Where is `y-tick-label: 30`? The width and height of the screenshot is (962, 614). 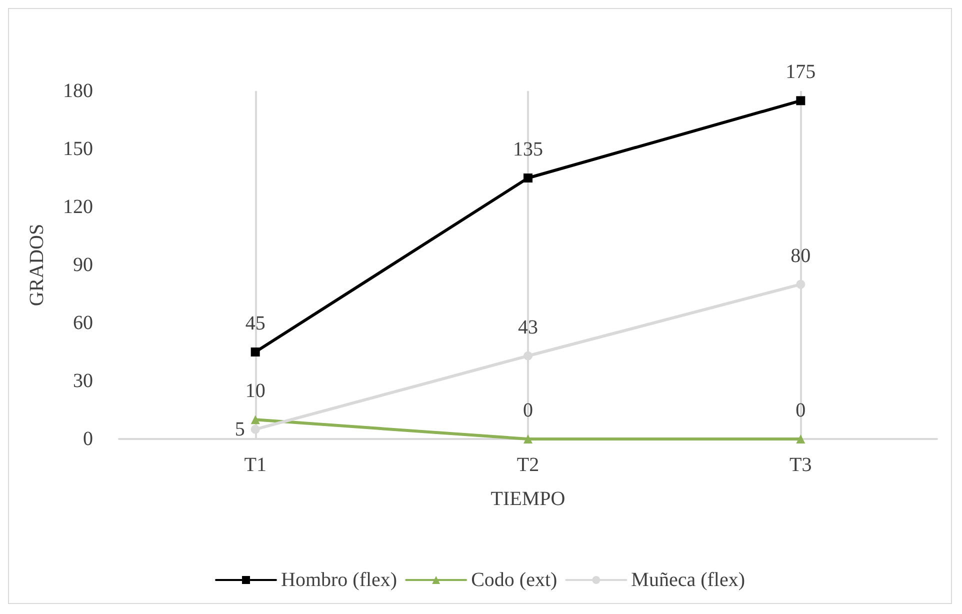 y-tick-label: 30 is located at coordinates (83, 381).